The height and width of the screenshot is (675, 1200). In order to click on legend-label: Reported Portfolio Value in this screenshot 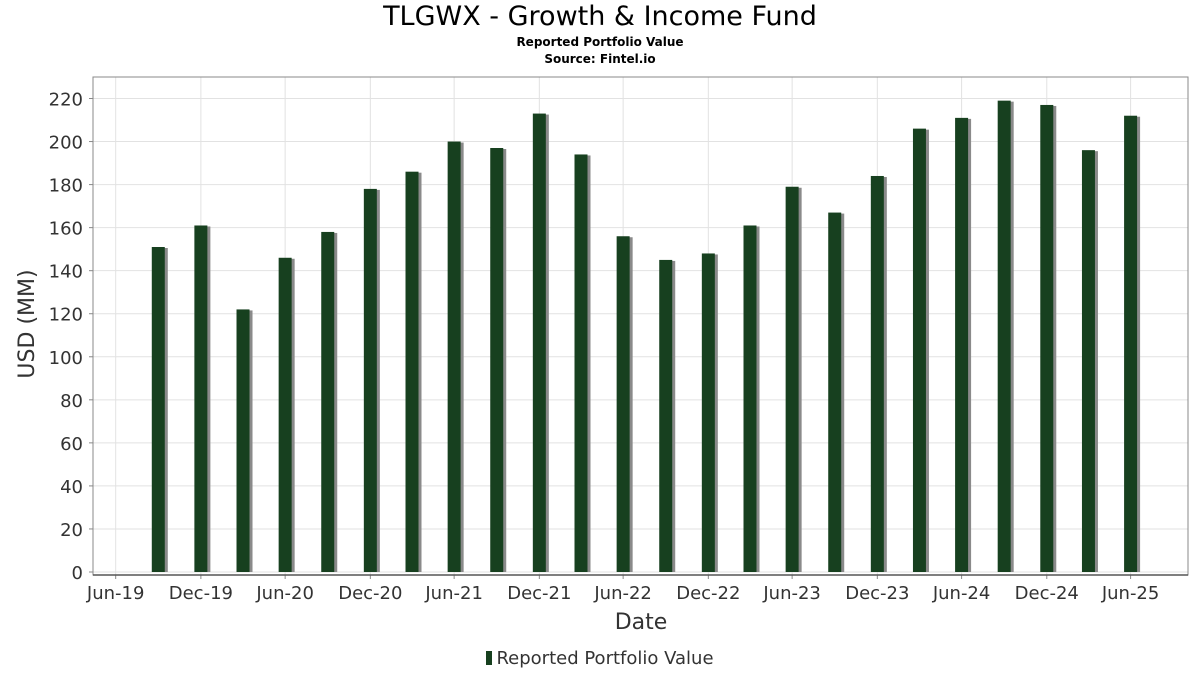, I will do `click(605, 658)`.